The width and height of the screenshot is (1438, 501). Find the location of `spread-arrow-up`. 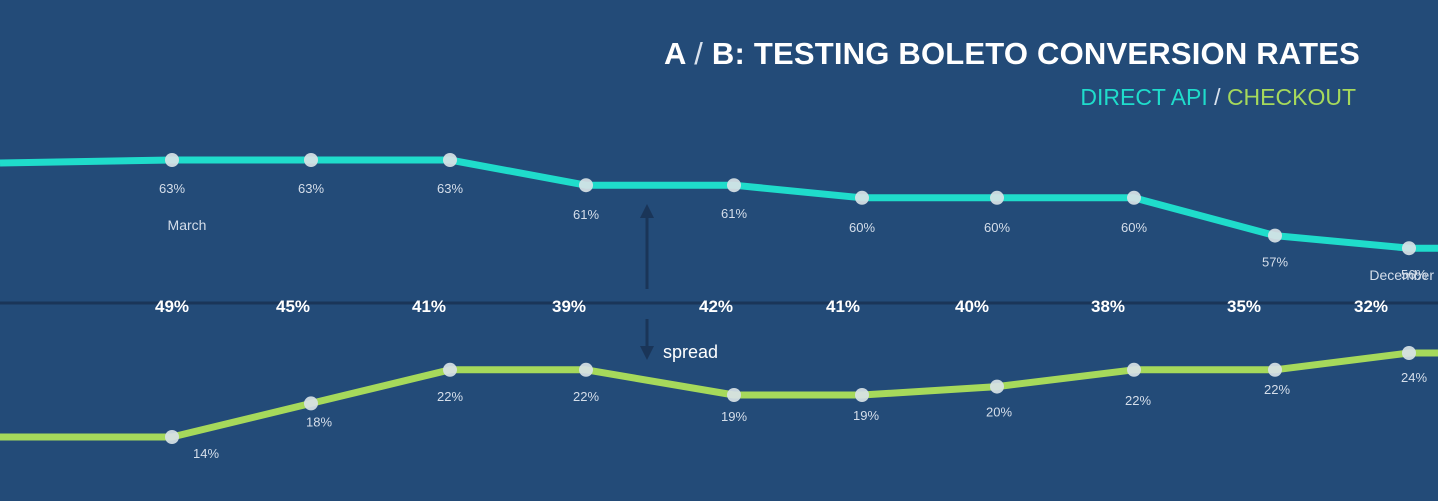

spread-arrow-up is located at coordinates (647, 246).